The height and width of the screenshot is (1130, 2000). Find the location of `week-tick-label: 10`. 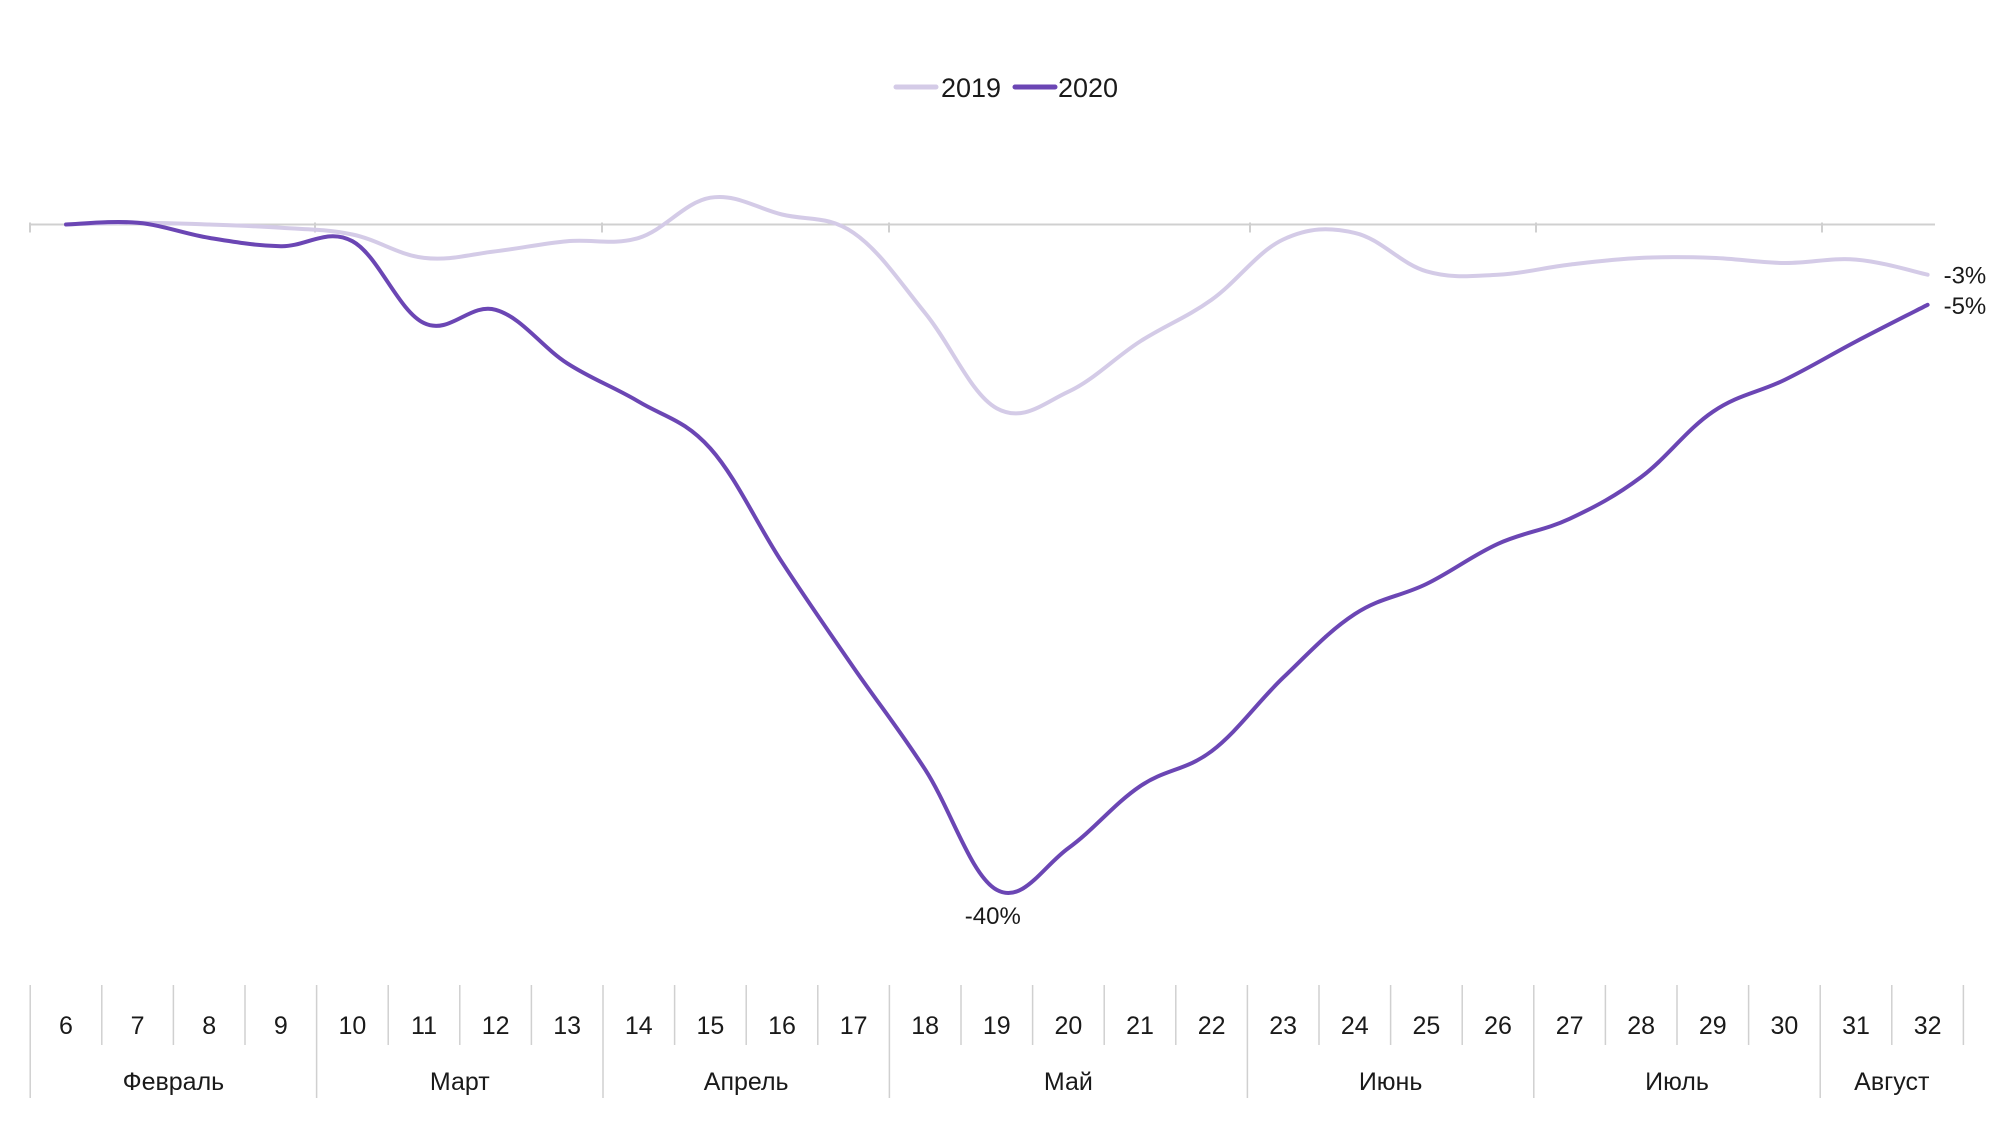

week-tick-label: 10 is located at coordinates (352, 1026).